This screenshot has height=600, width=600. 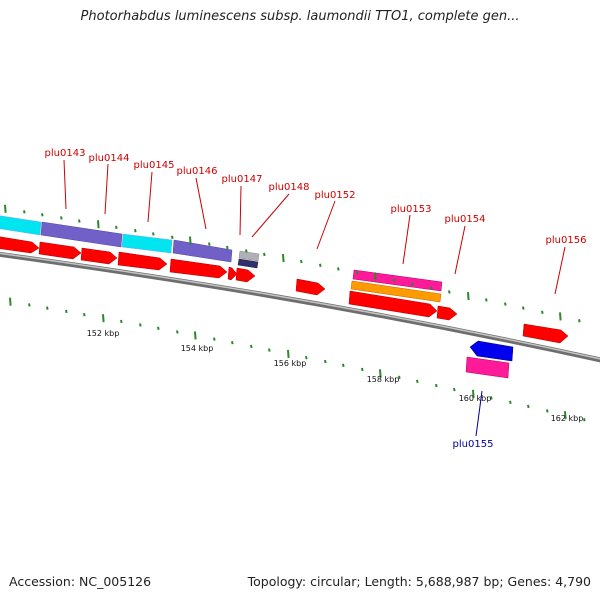 I want to click on ruler-label: 158 kbp, so click(x=383, y=379).